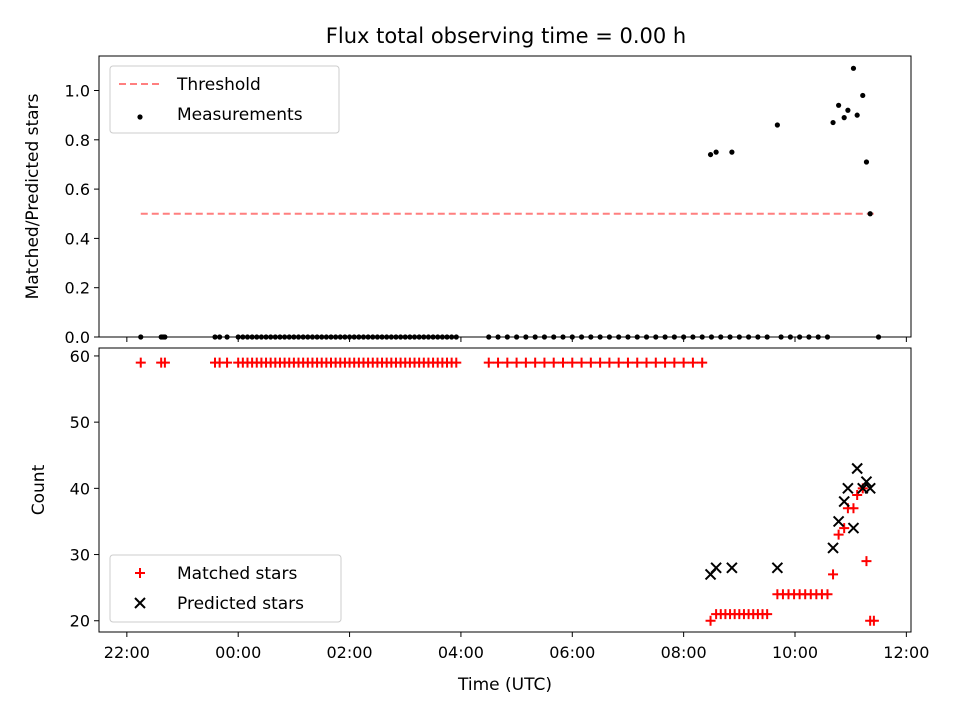 This screenshot has width=960, height=720. Describe the element at coordinates (33, 196) in the screenshot. I see `y-axis-label: Matched/Predicted stars` at that location.